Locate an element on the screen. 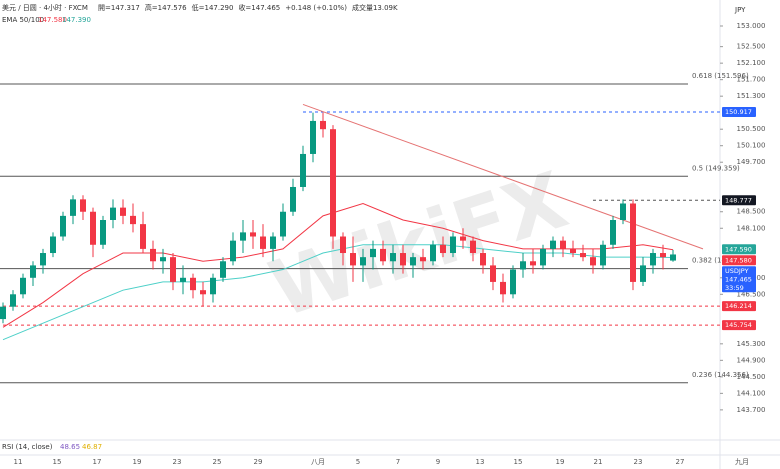 The image size is (780, 469). y-tick-label: 152.500 is located at coordinates (751, 47).